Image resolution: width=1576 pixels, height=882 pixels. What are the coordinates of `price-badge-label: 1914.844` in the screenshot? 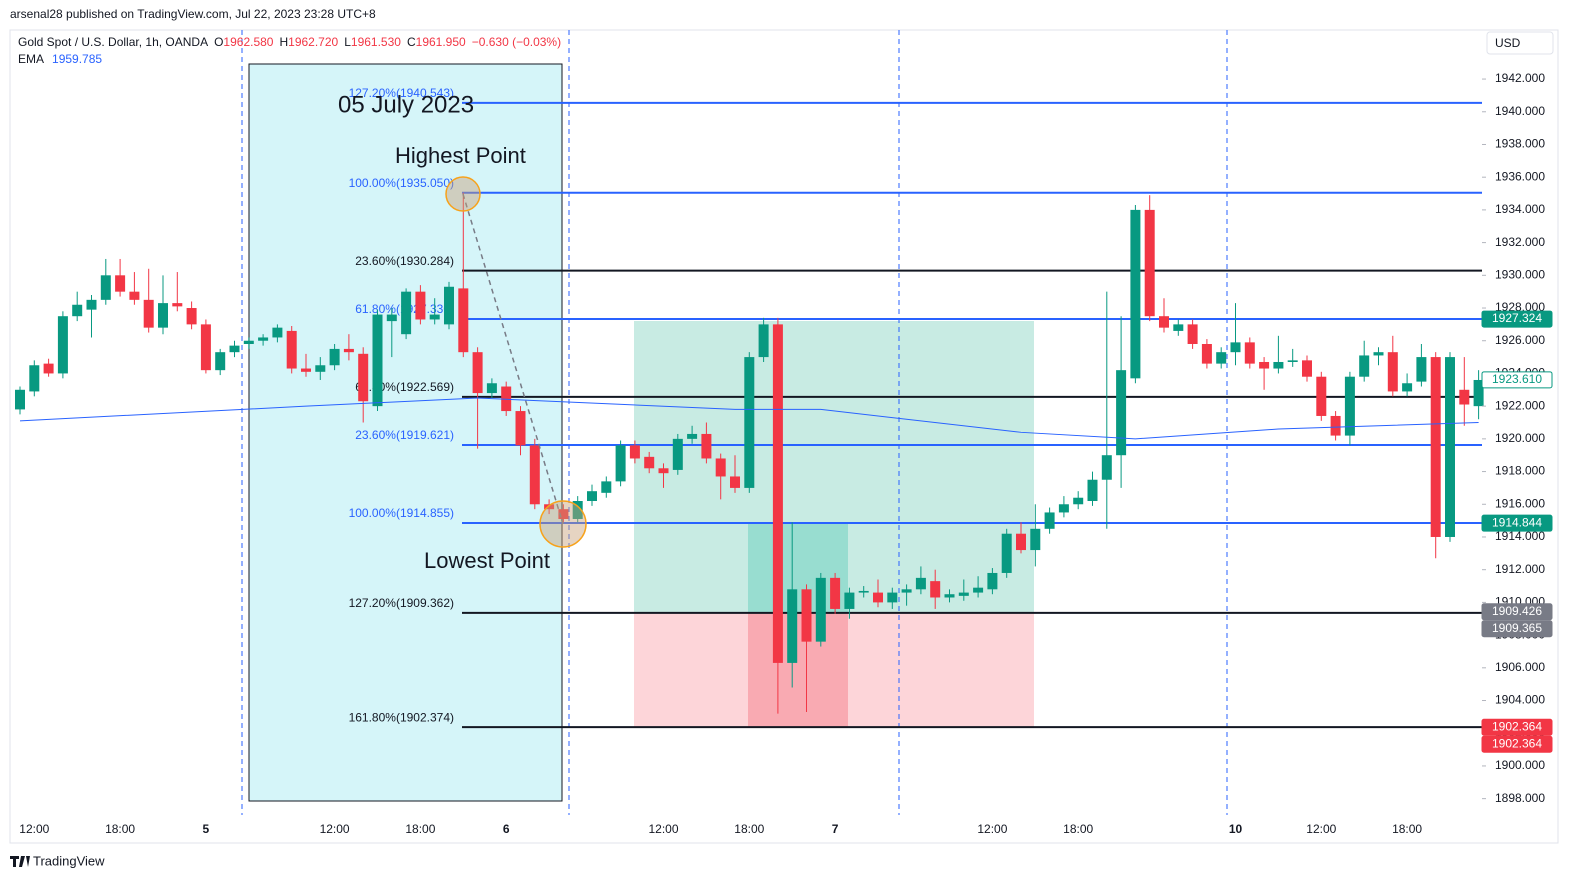 It's located at (1517, 522).